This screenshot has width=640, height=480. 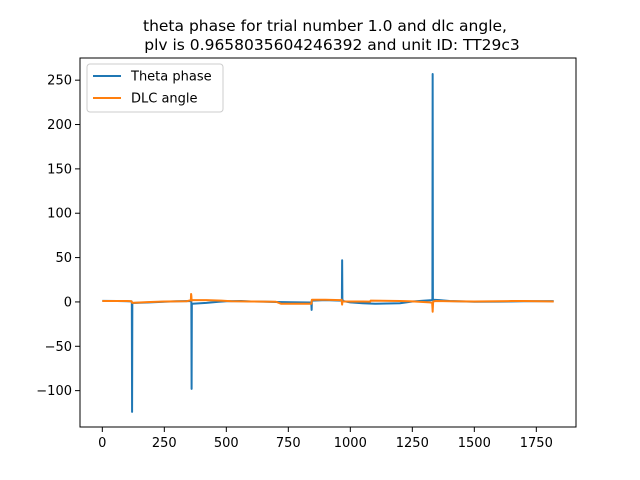 What do you see at coordinates (68, 302) in the screenshot?
I see `y-tick-label: 0` at bounding box center [68, 302].